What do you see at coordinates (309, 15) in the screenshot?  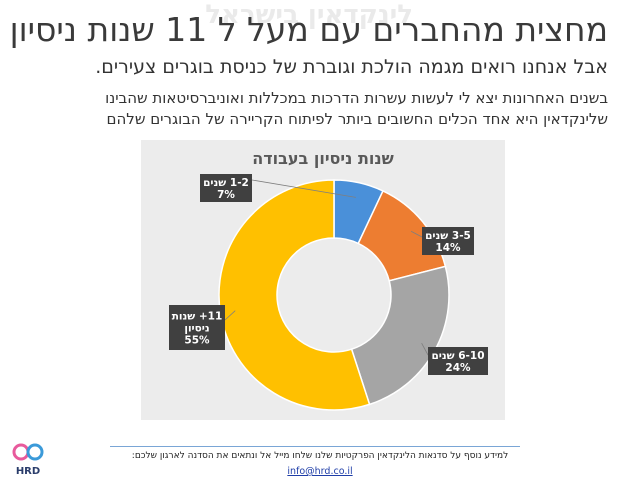 I see `ghost-watermark-text: לינקדאין בישראל` at bounding box center [309, 15].